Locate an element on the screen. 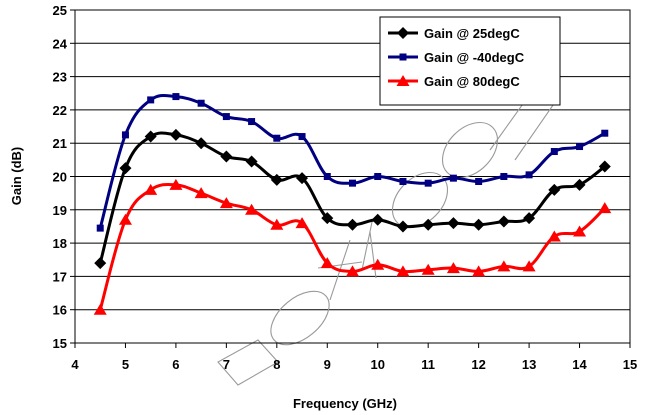  y-tick-label: 15 is located at coordinates (60, 343).